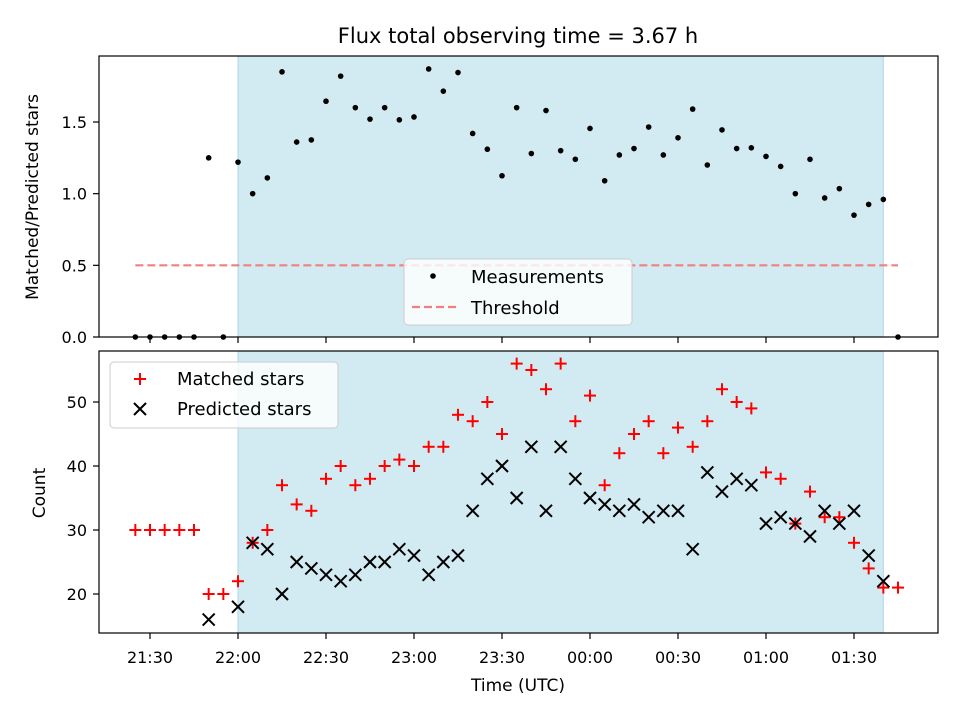 This screenshot has width=960, height=720. Describe the element at coordinates (74, 122) in the screenshot. I see `top-y-tick-label: 1.5` at that location.